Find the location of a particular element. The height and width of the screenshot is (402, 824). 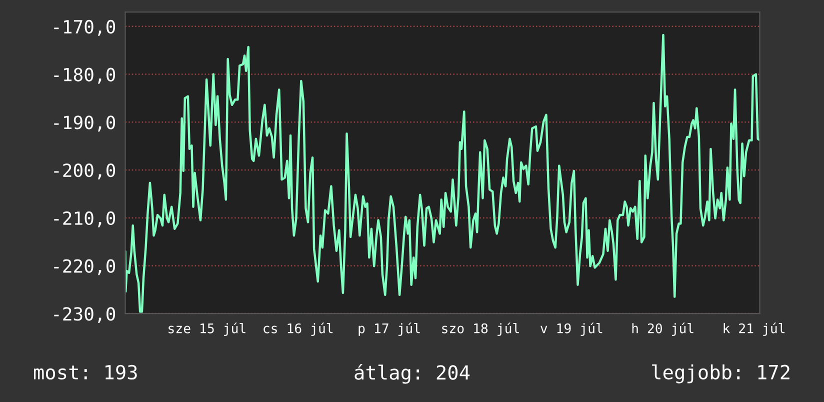

x-tick-label: szo 18 júl is located at coordinates (480, 329).